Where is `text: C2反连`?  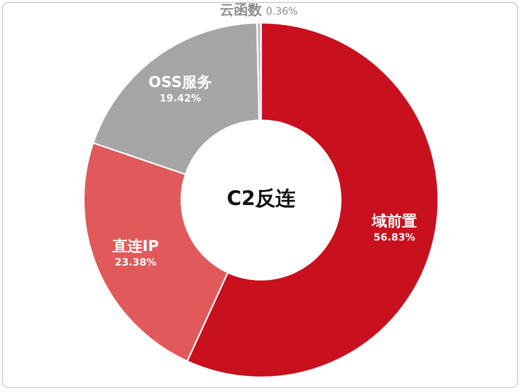
text: C2反连 is located at coordinates (261, 198).